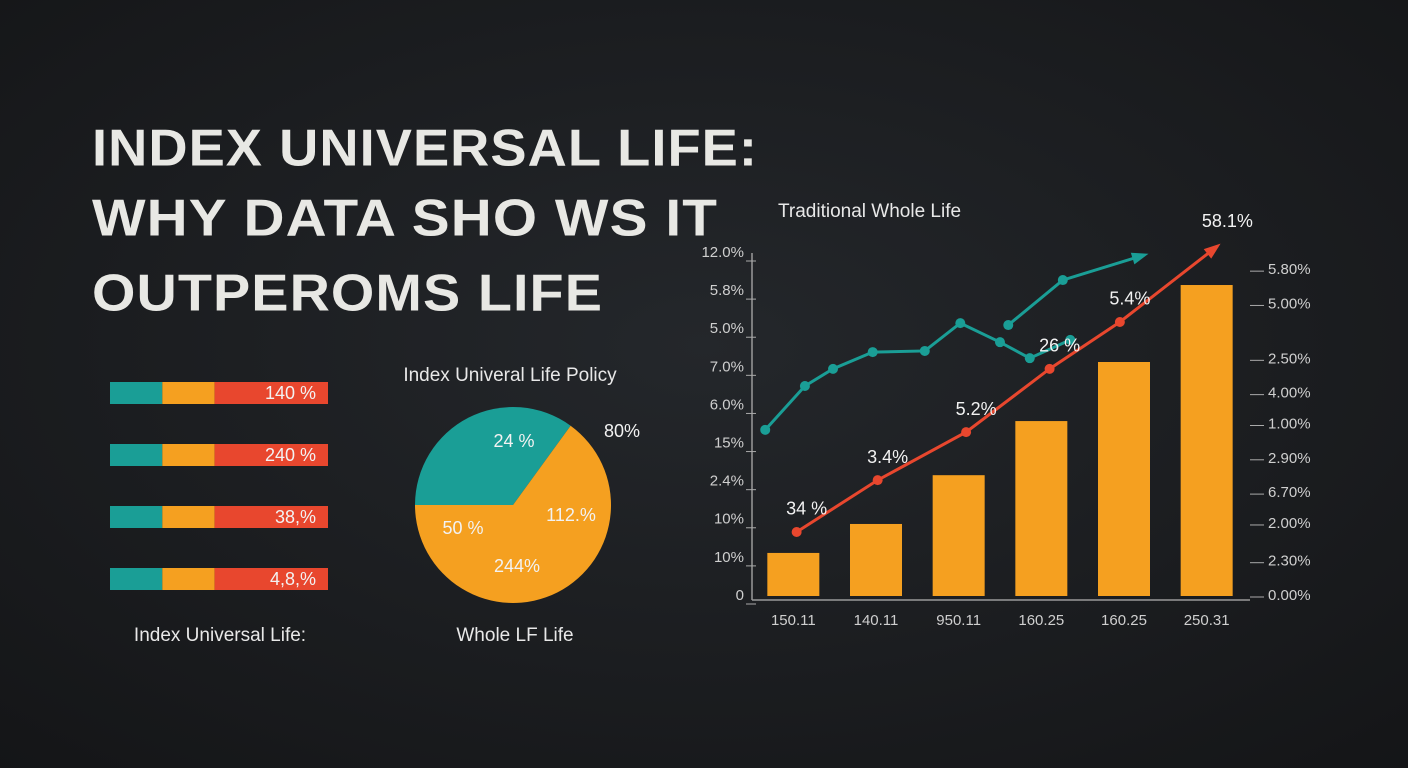 Image resolution: width=1408 pixels, height=768 pixels. Describe the element at coordinates (1289, 492) in the screenshot. I see `y2-tick-label: 6.70%` at that location.